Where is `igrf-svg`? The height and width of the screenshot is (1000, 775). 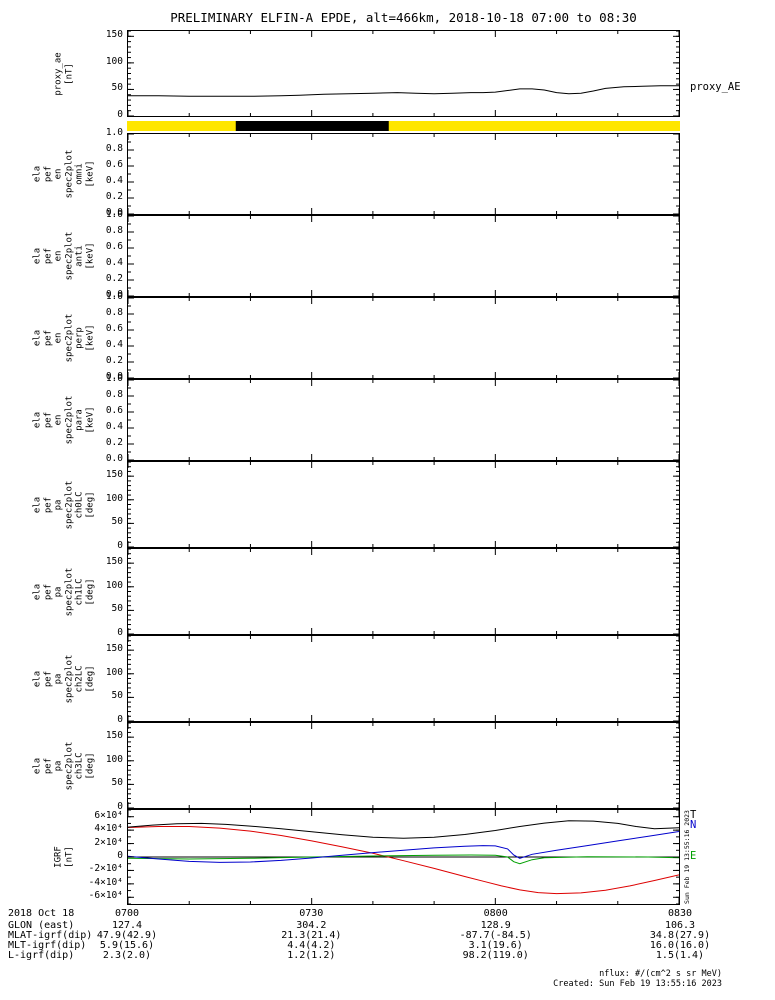 igrf-svg is located at coordinates (403, 857).